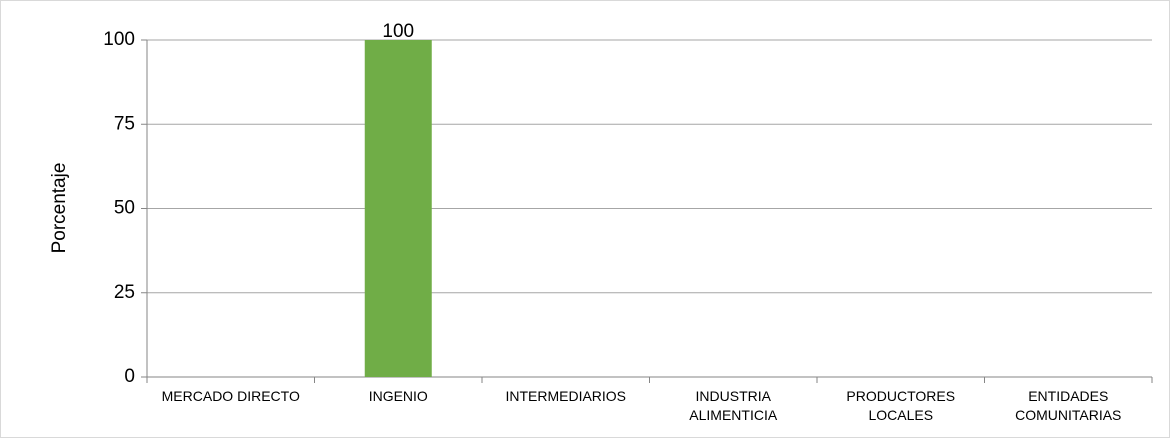  I want to click on x-tick-label: PRODUCTORES LOCALES, so click(901, 405).